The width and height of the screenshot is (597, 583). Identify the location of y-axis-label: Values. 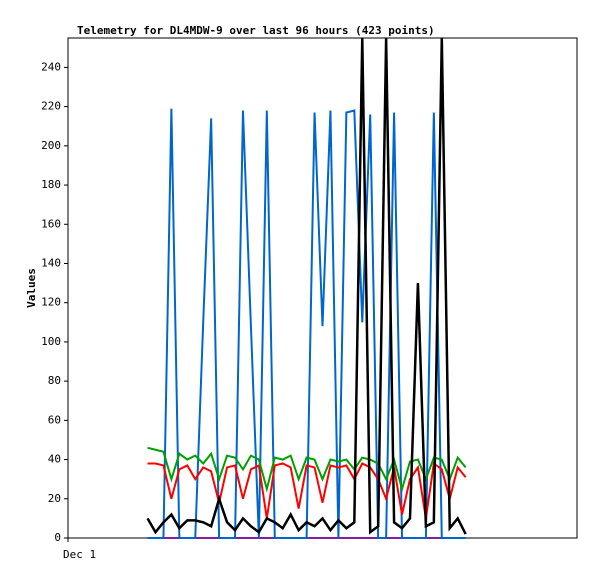
(31, 288).